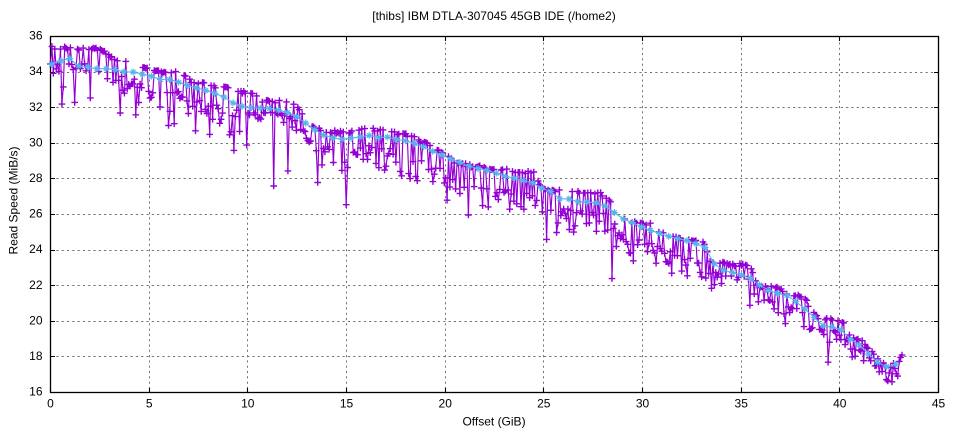 The width and height of the screenshot is (960, 437). I want to click on svg-text: 18, so click(36, 356).